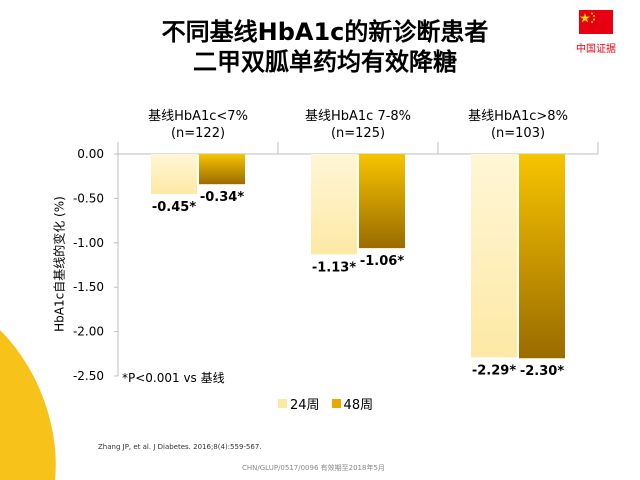  I want to click on chart-legend: 24周 48周, so click(331, 403).